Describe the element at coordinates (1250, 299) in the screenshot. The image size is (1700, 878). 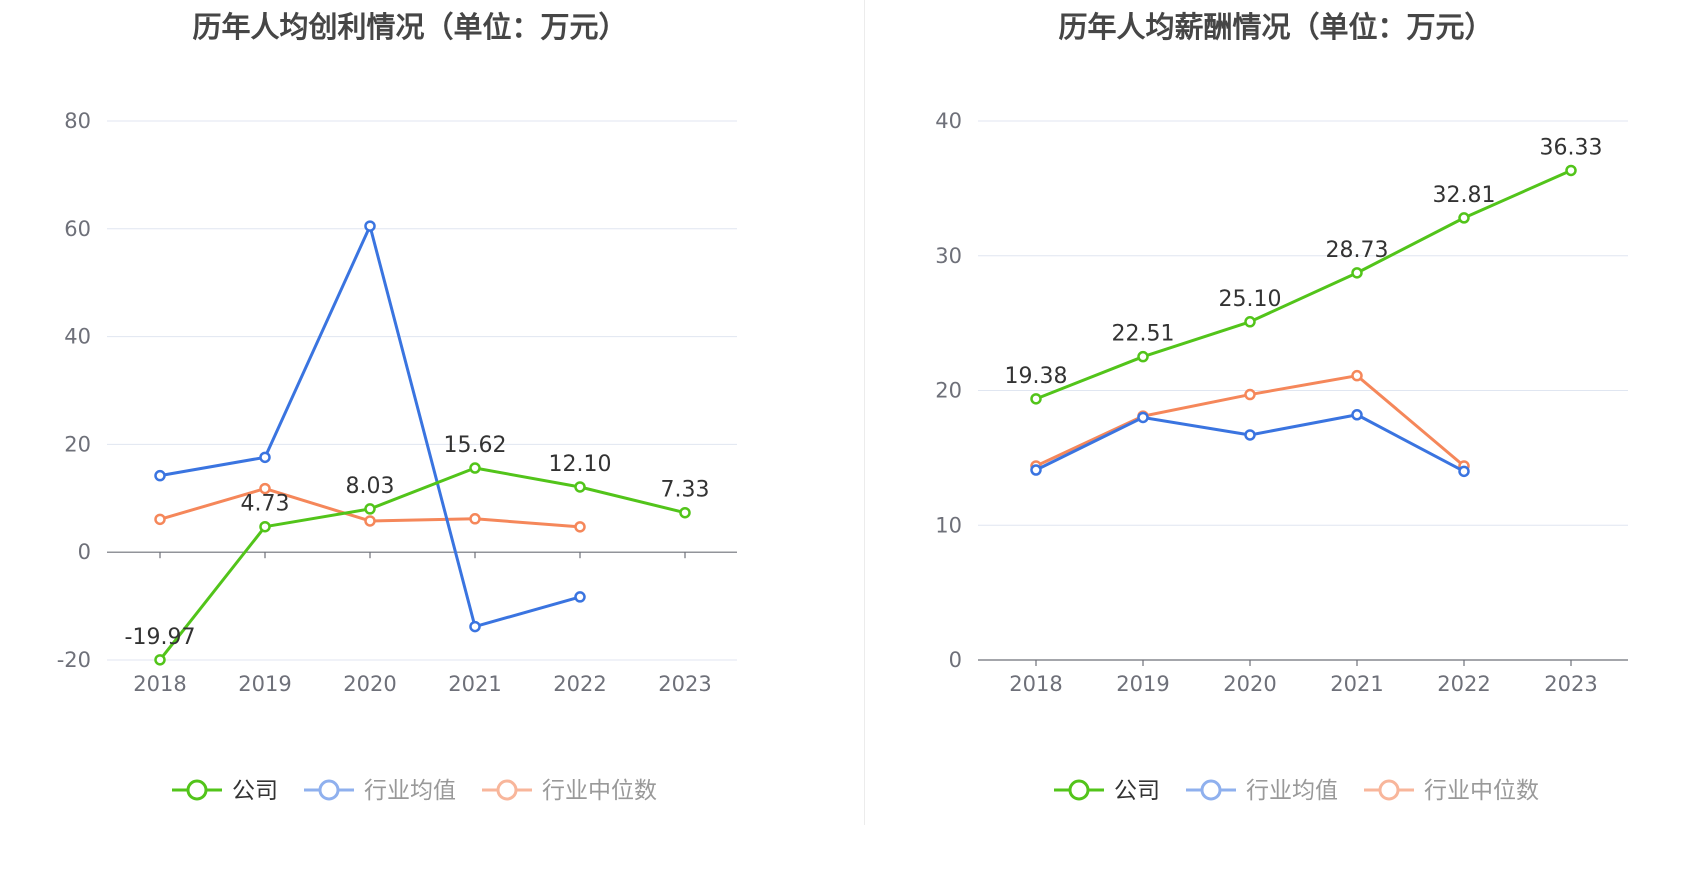
I see `data-label: 25.10` at that location.